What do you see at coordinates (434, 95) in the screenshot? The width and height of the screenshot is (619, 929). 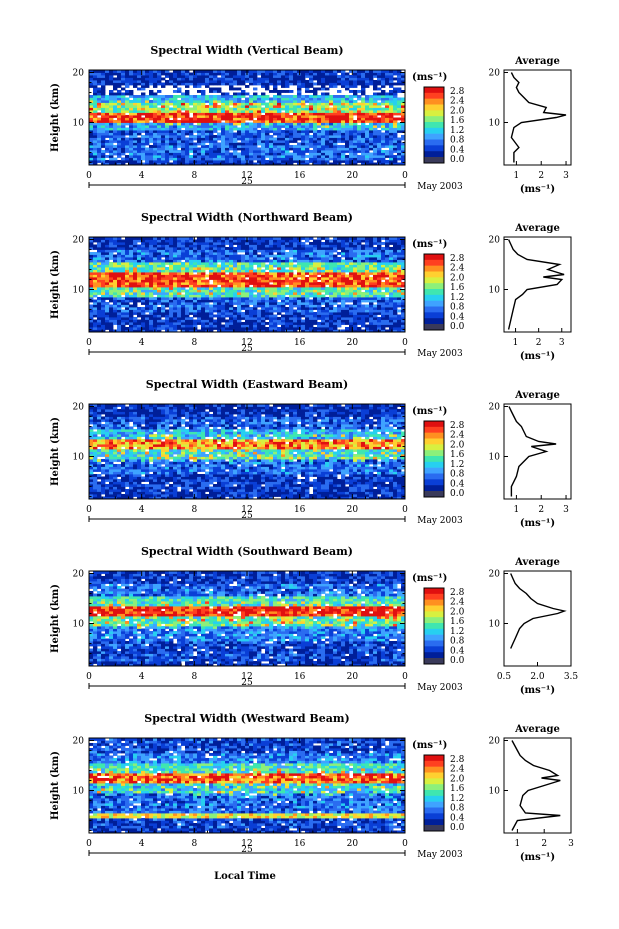 I see `colorbar-segment` at bounding box center [434, 95].